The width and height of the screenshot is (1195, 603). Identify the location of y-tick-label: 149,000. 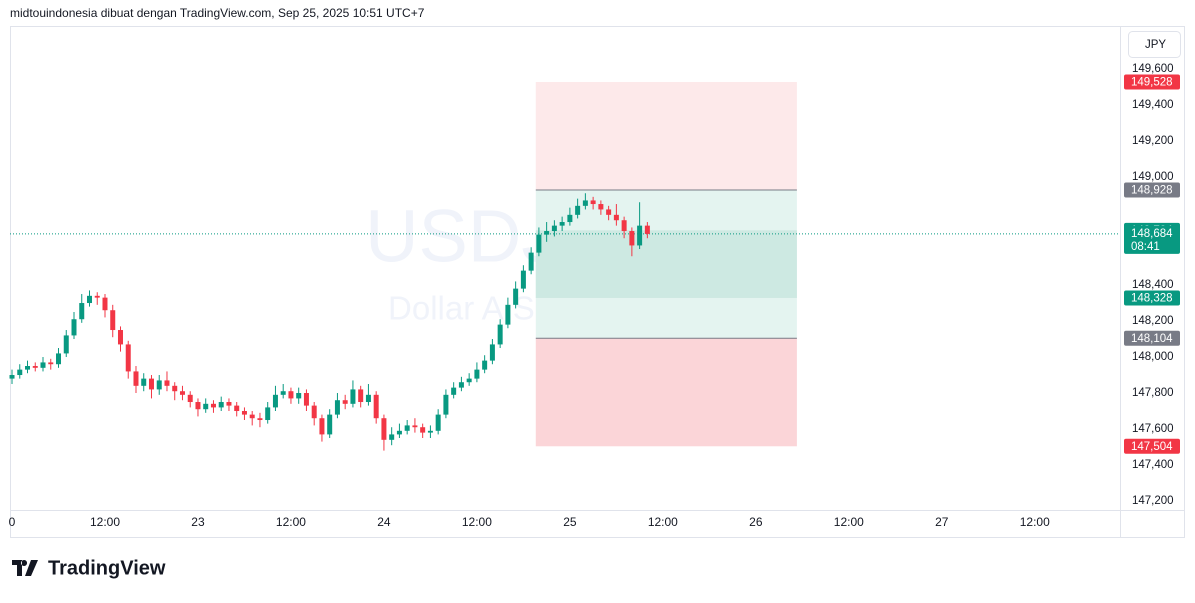
(1153, 177).